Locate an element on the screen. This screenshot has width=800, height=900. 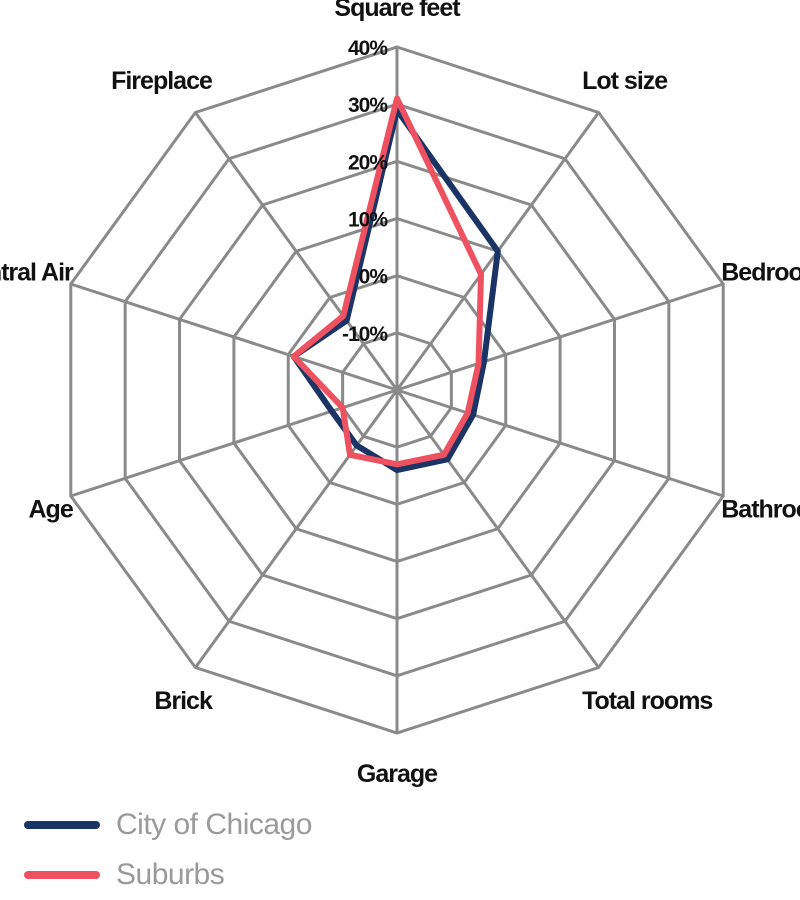
axis-label-central-air: Central Air is located at coordinates (37, 273).